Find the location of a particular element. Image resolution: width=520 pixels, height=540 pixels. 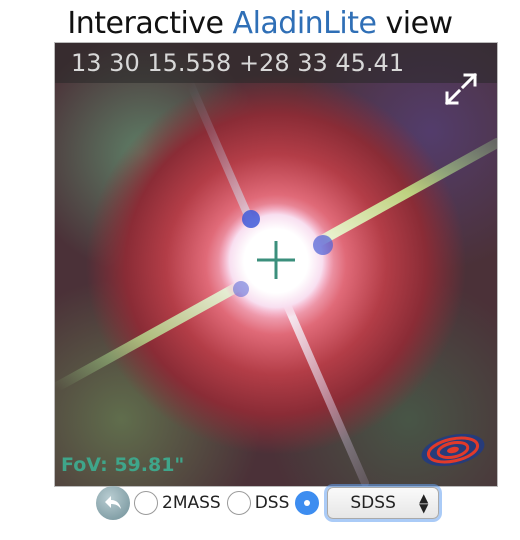

page-title: Interactive AladinLite view is located at coordinates (260, 23).